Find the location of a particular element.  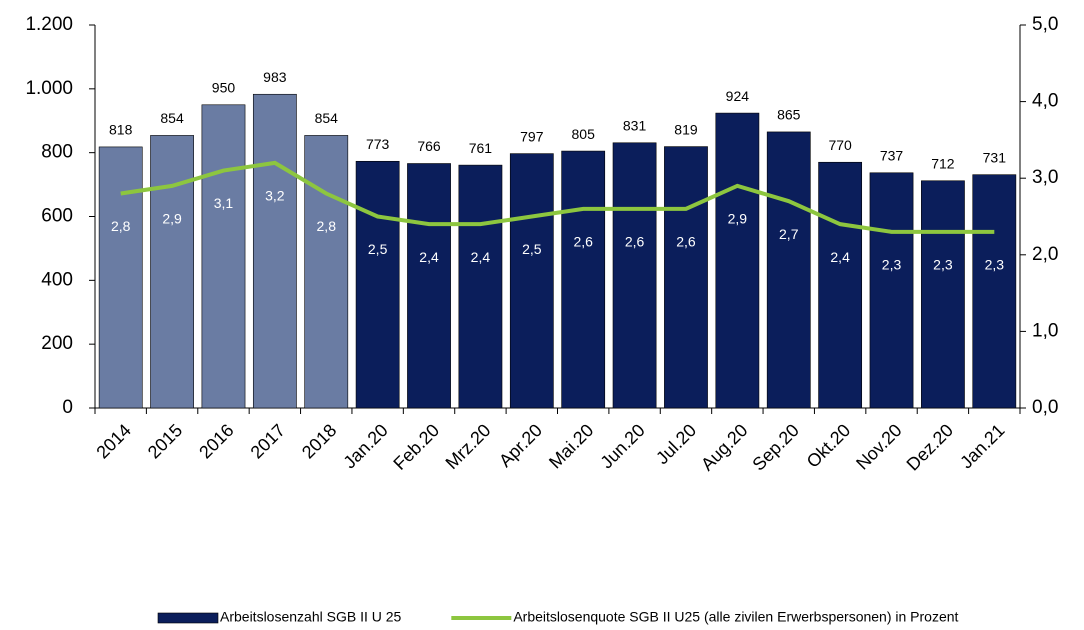

bar-label: 950 is located at coordinates (224, 87).